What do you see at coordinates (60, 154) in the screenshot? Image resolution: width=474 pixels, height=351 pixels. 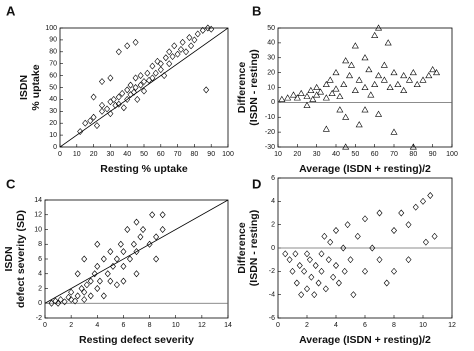 I see `x-tick-label: 0` at bounding box center [60, 154].